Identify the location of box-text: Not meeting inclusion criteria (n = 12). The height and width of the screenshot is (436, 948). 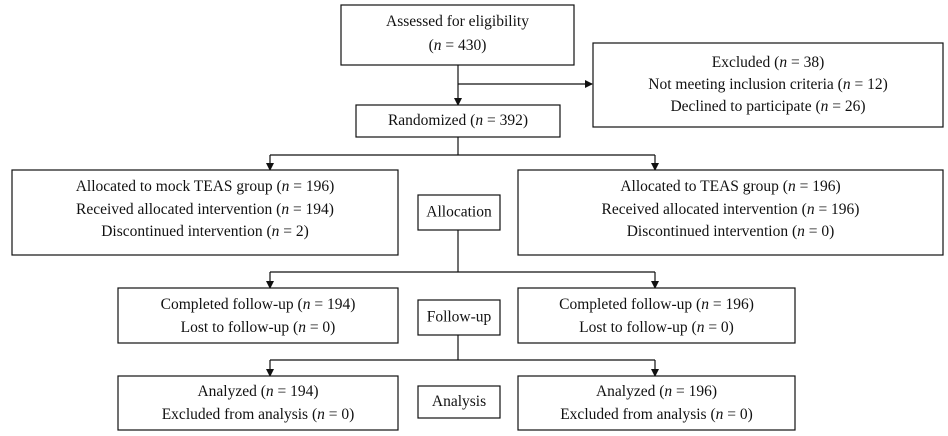
(767, 84).